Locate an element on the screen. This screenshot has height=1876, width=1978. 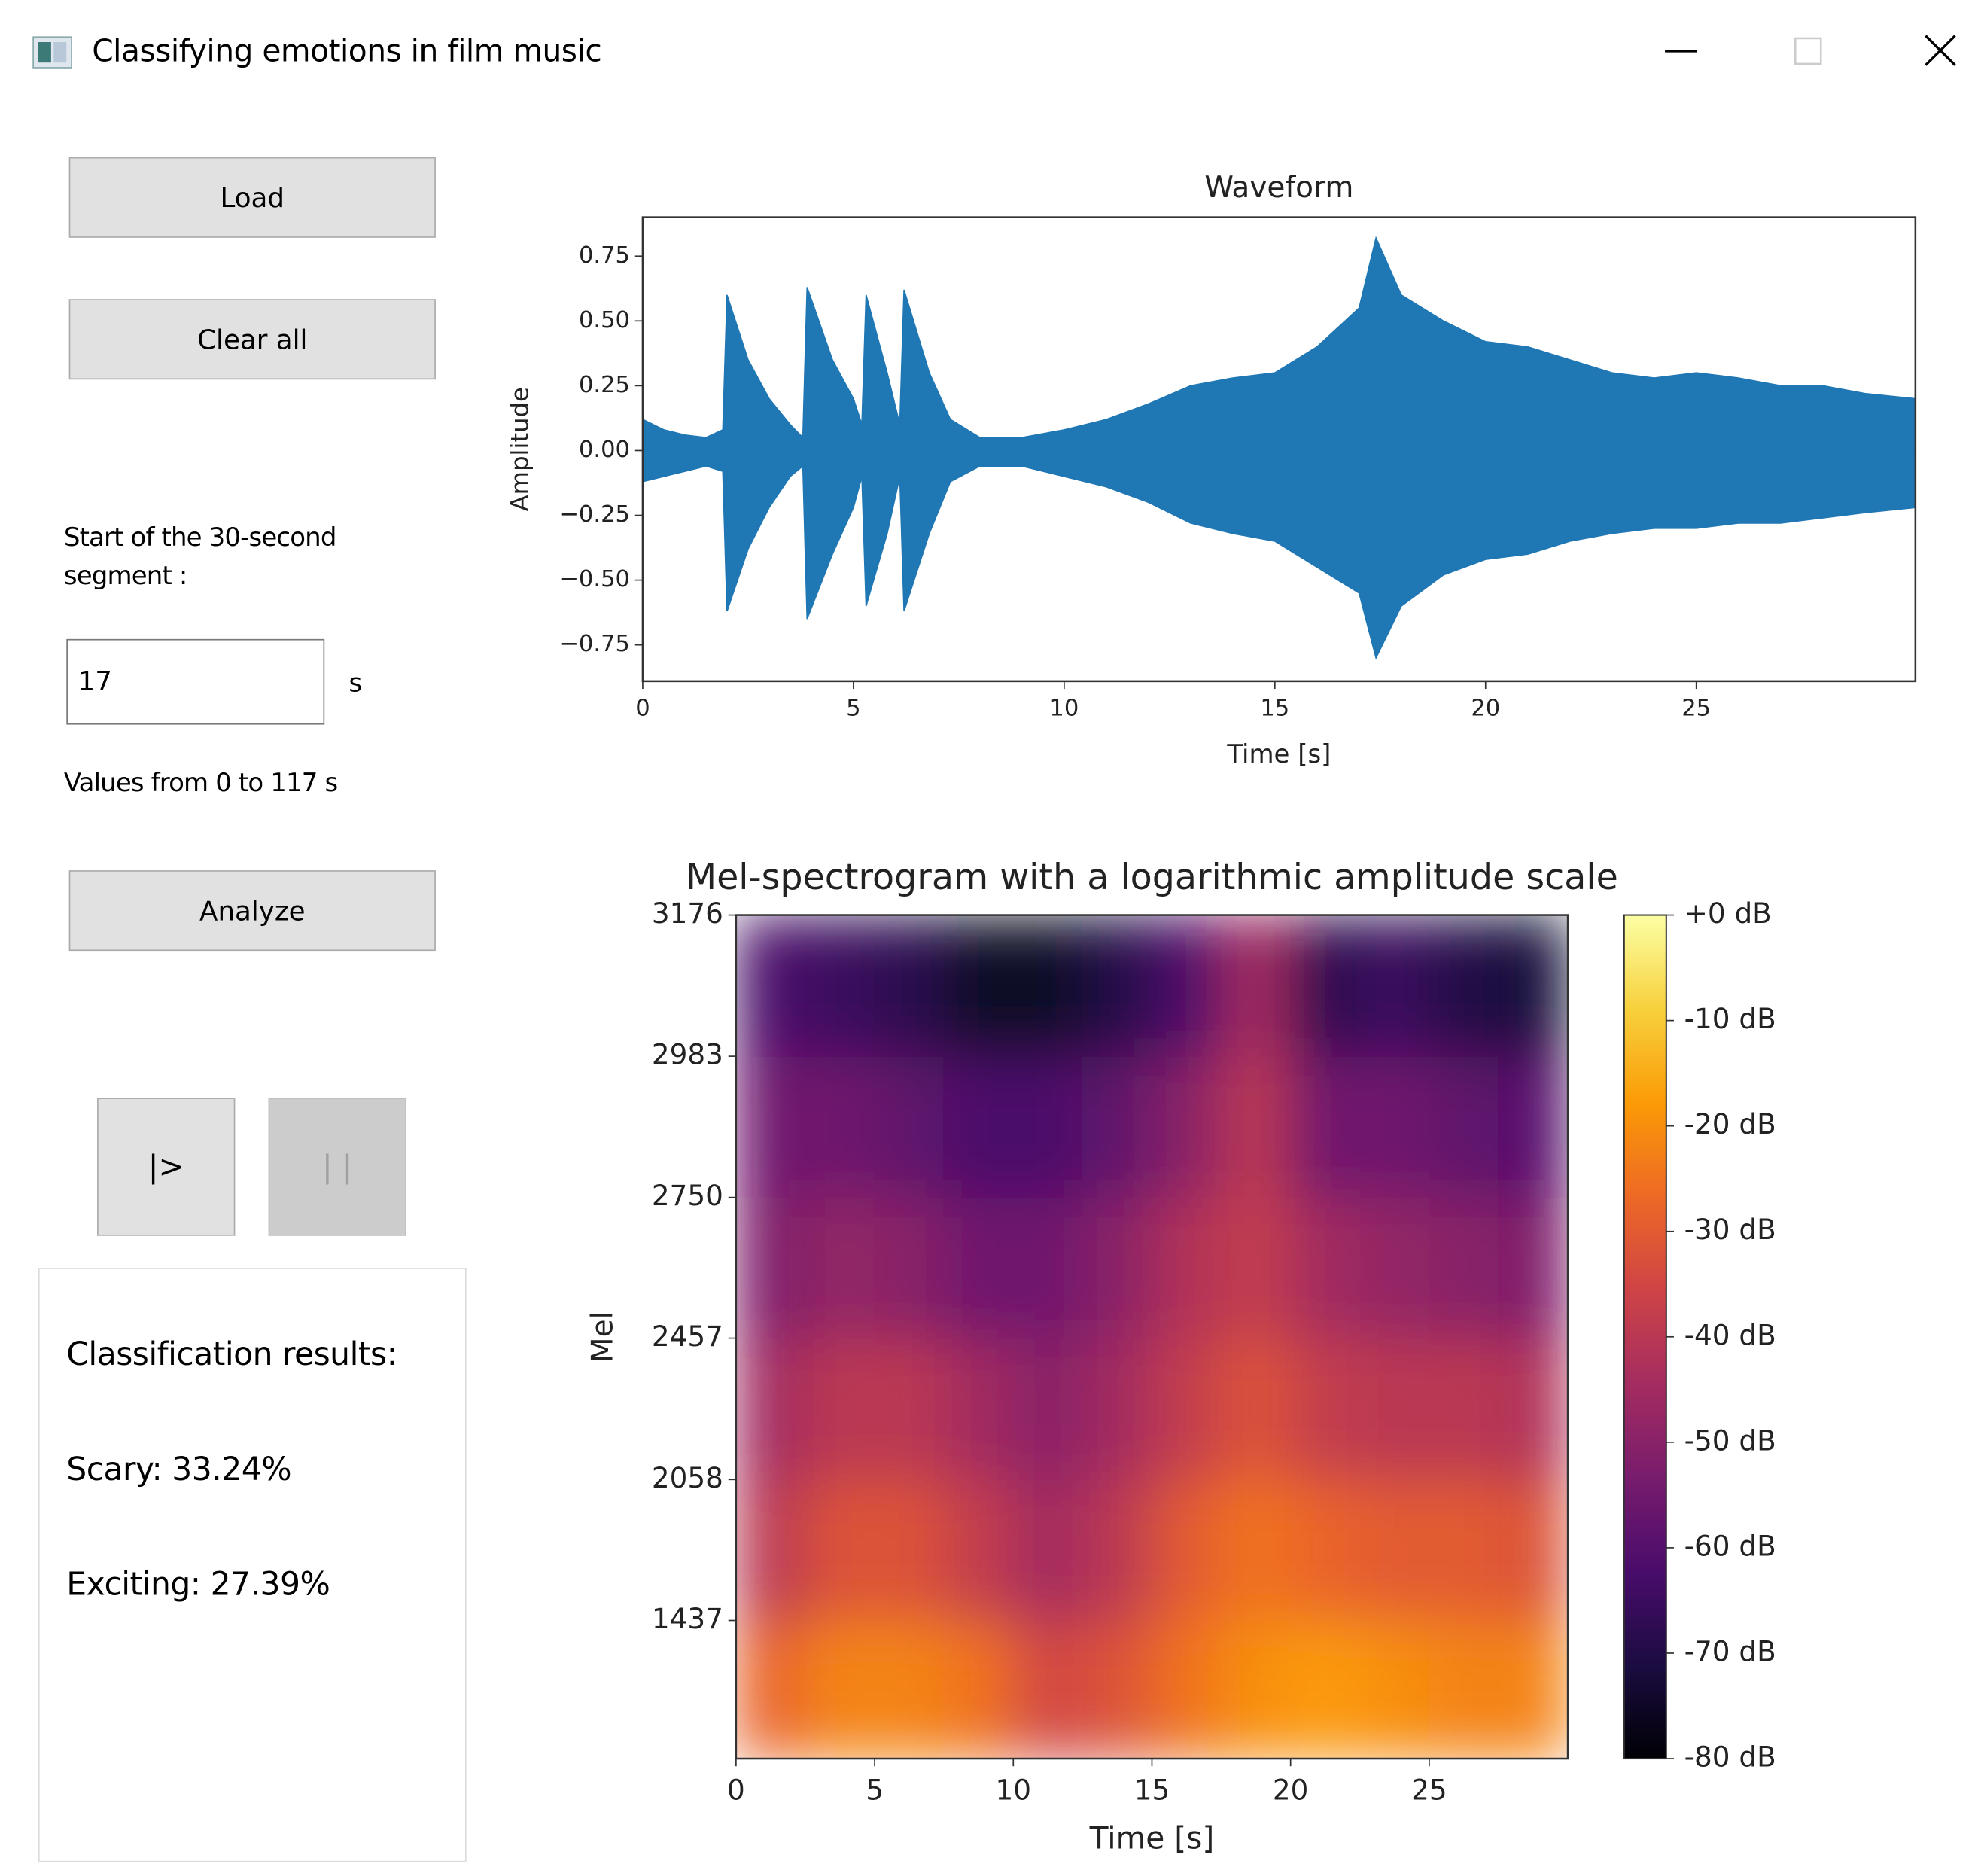
colorbar-tick-label: -70 dB is located at coordinates (1730, 1650).